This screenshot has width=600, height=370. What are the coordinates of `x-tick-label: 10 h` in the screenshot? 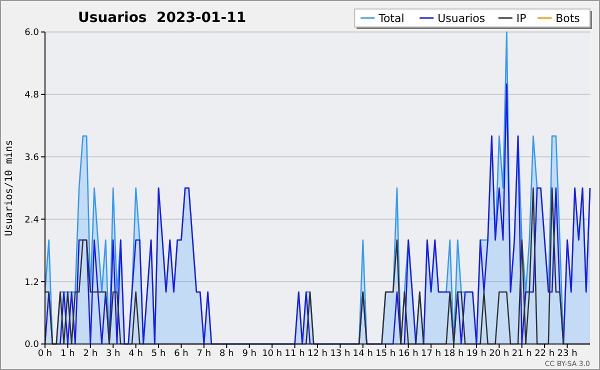 It's located at (272, 354).